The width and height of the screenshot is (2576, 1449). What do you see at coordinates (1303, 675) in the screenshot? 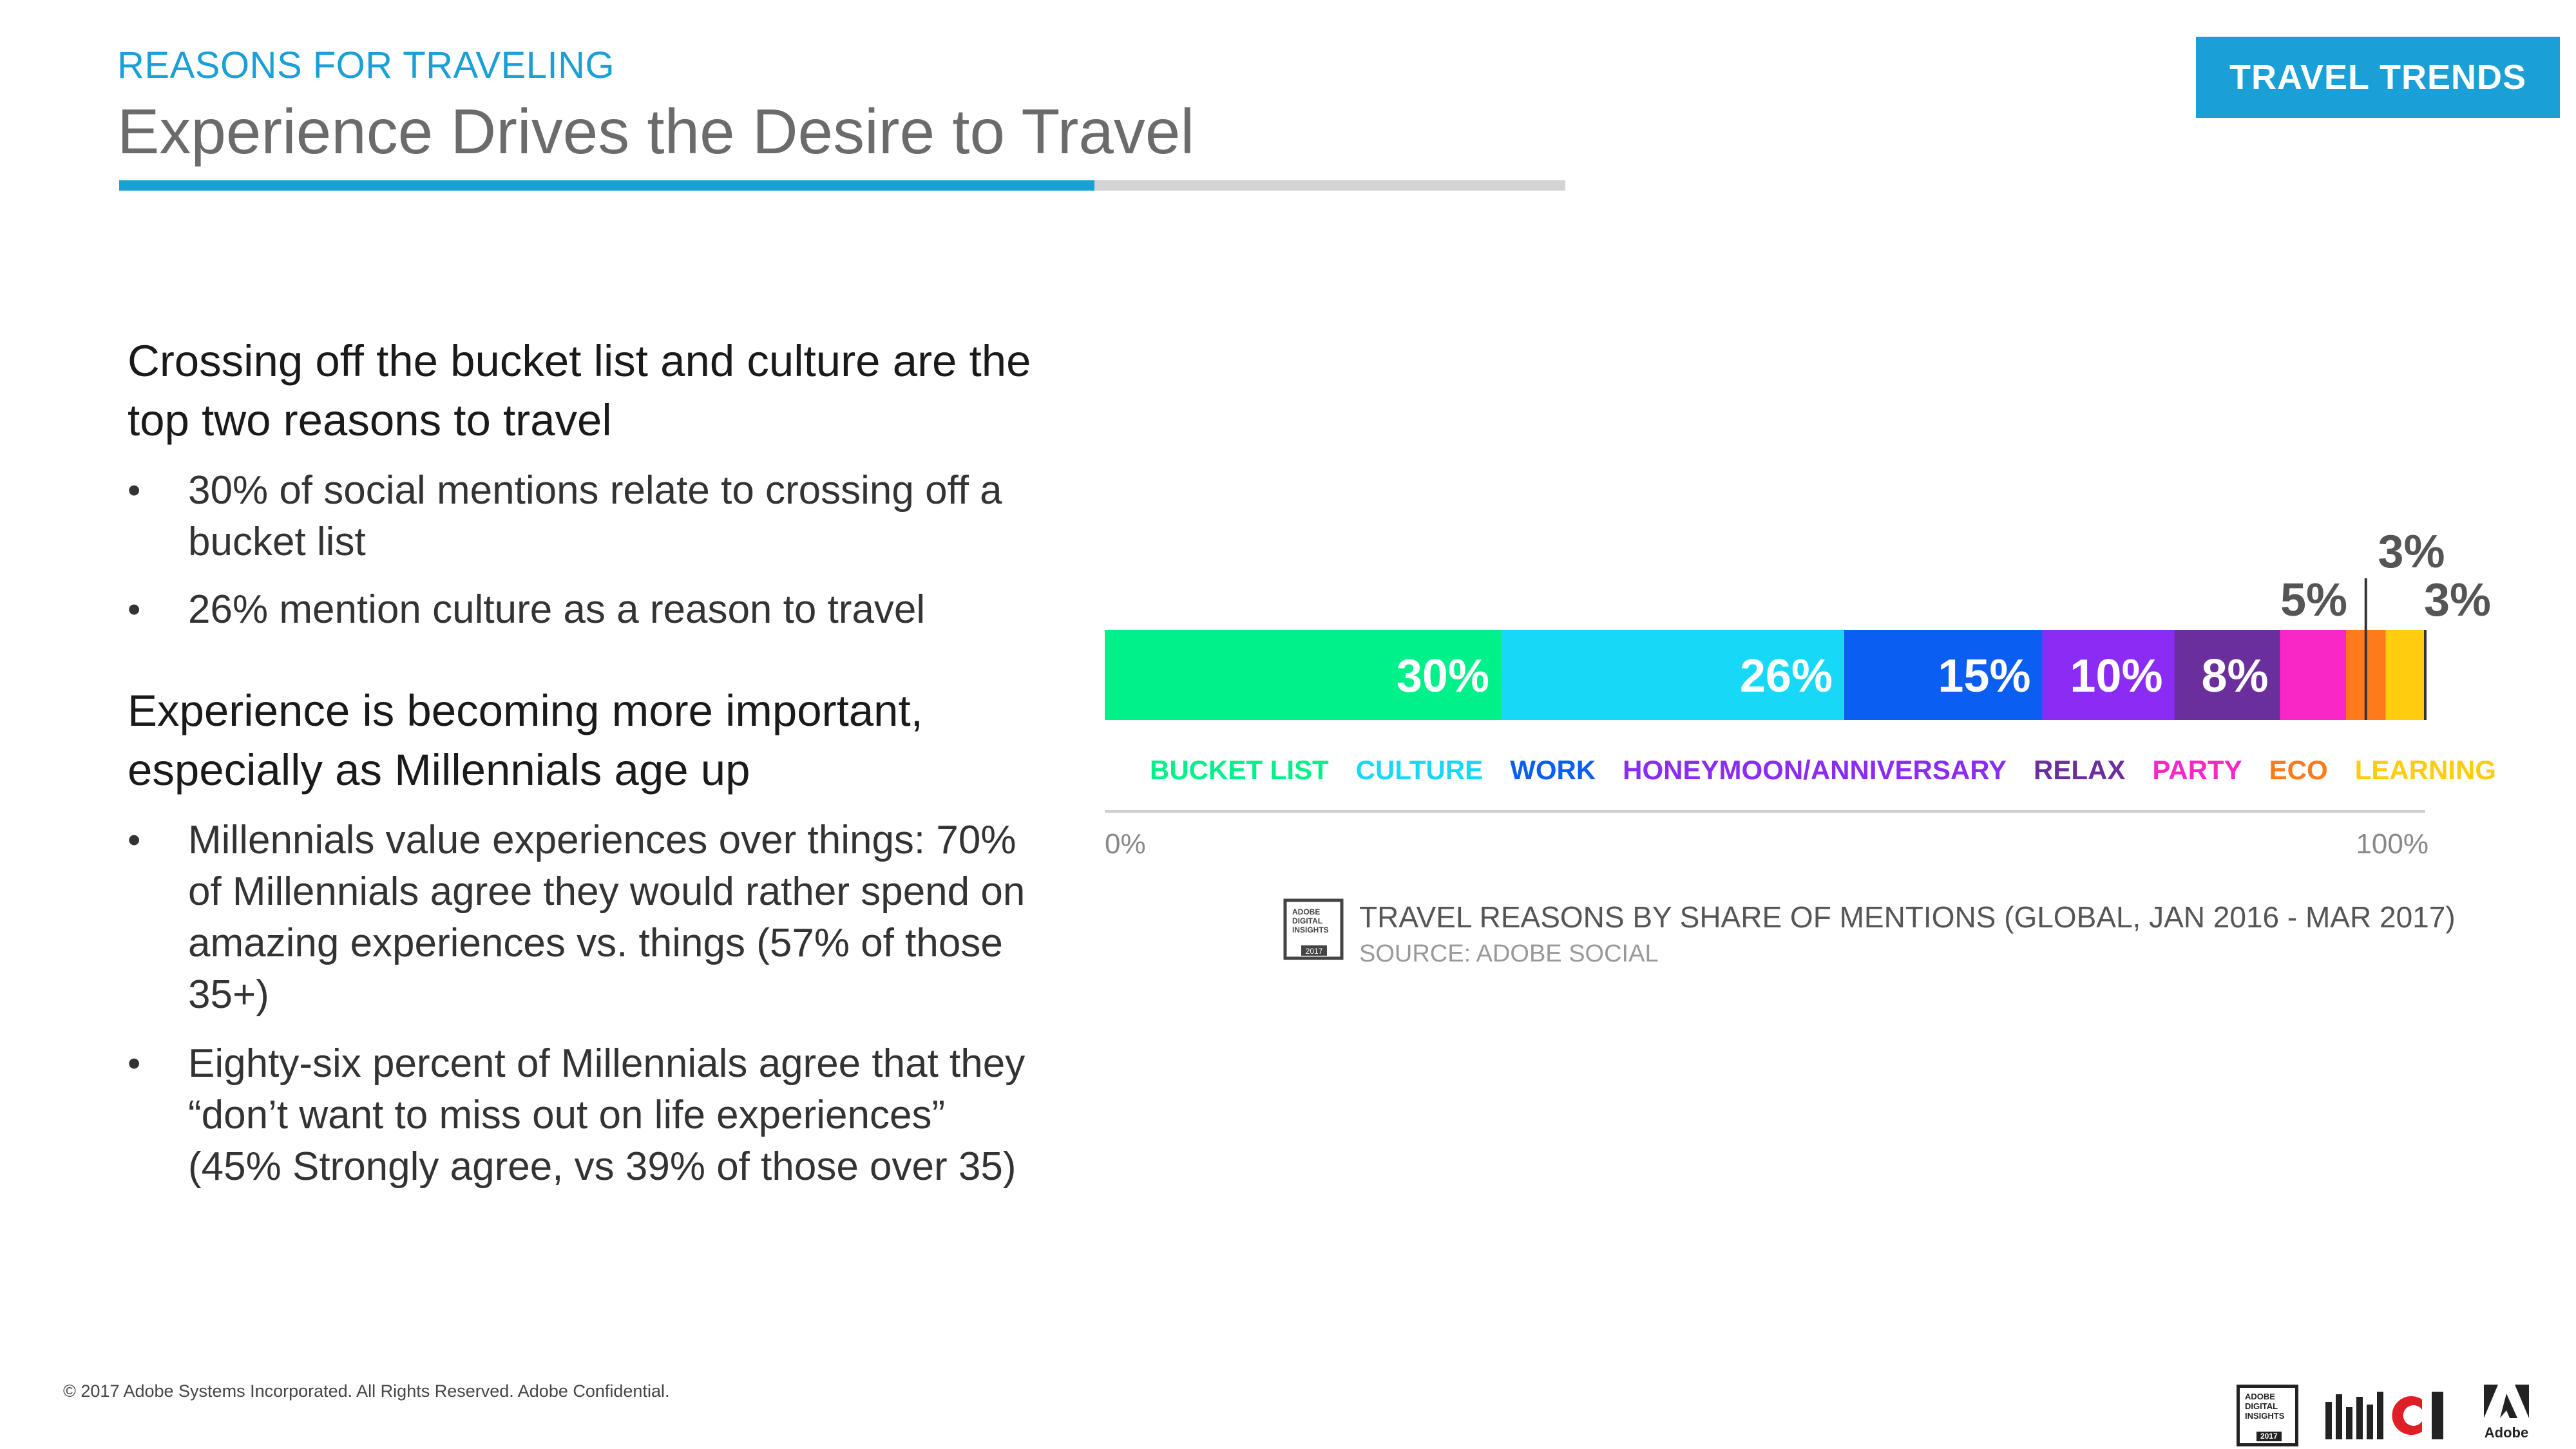
I see `bar-segment-bucket-list` at bounding box center [1303, 675].